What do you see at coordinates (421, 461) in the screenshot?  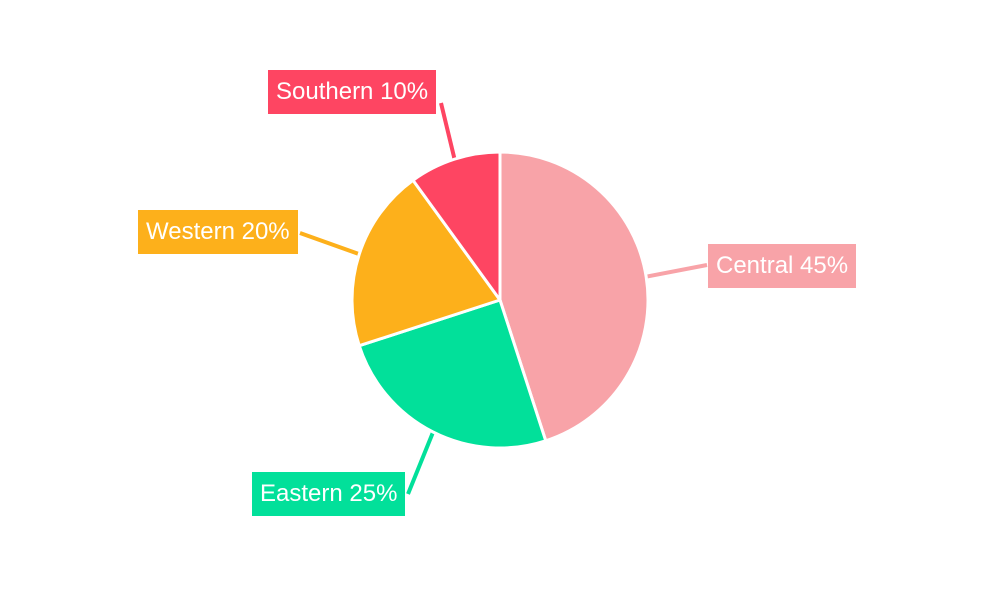 I see `leader-line-eastern` at bounding box center [421, 461].